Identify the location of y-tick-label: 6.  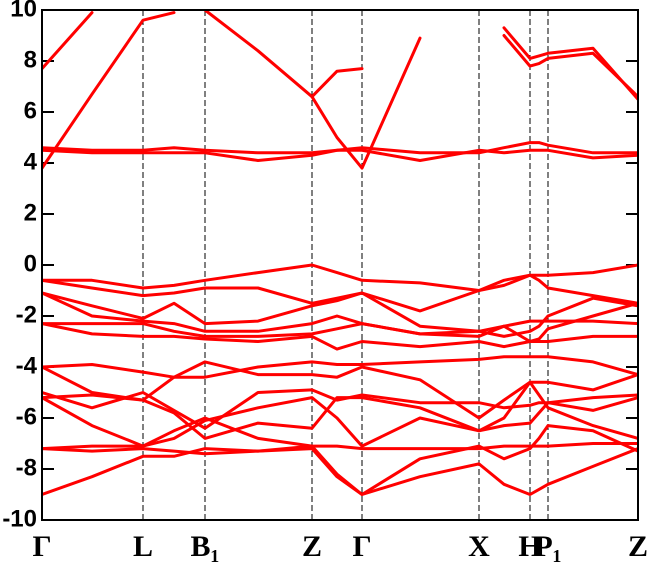
(30, 110).